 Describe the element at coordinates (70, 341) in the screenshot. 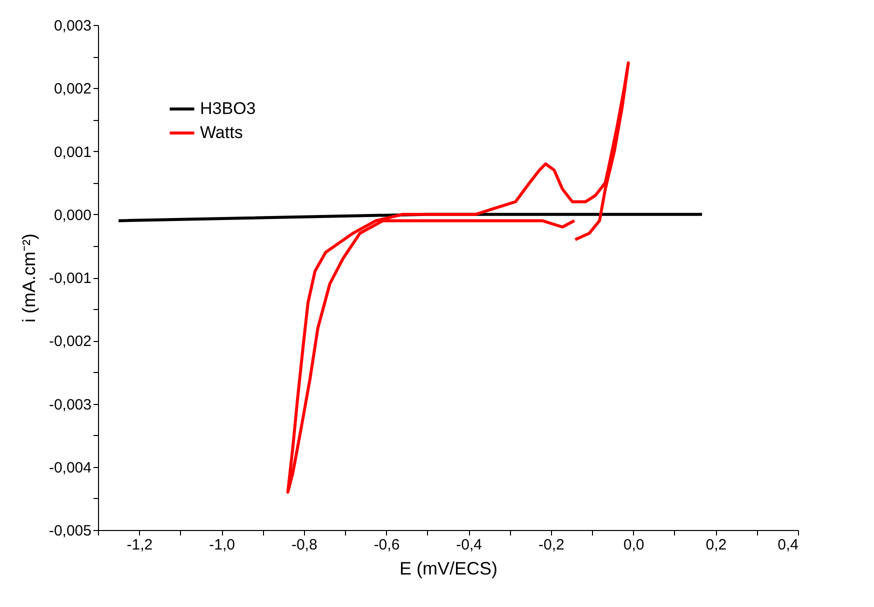

I see `y-tick-label: -0,002` at that location.